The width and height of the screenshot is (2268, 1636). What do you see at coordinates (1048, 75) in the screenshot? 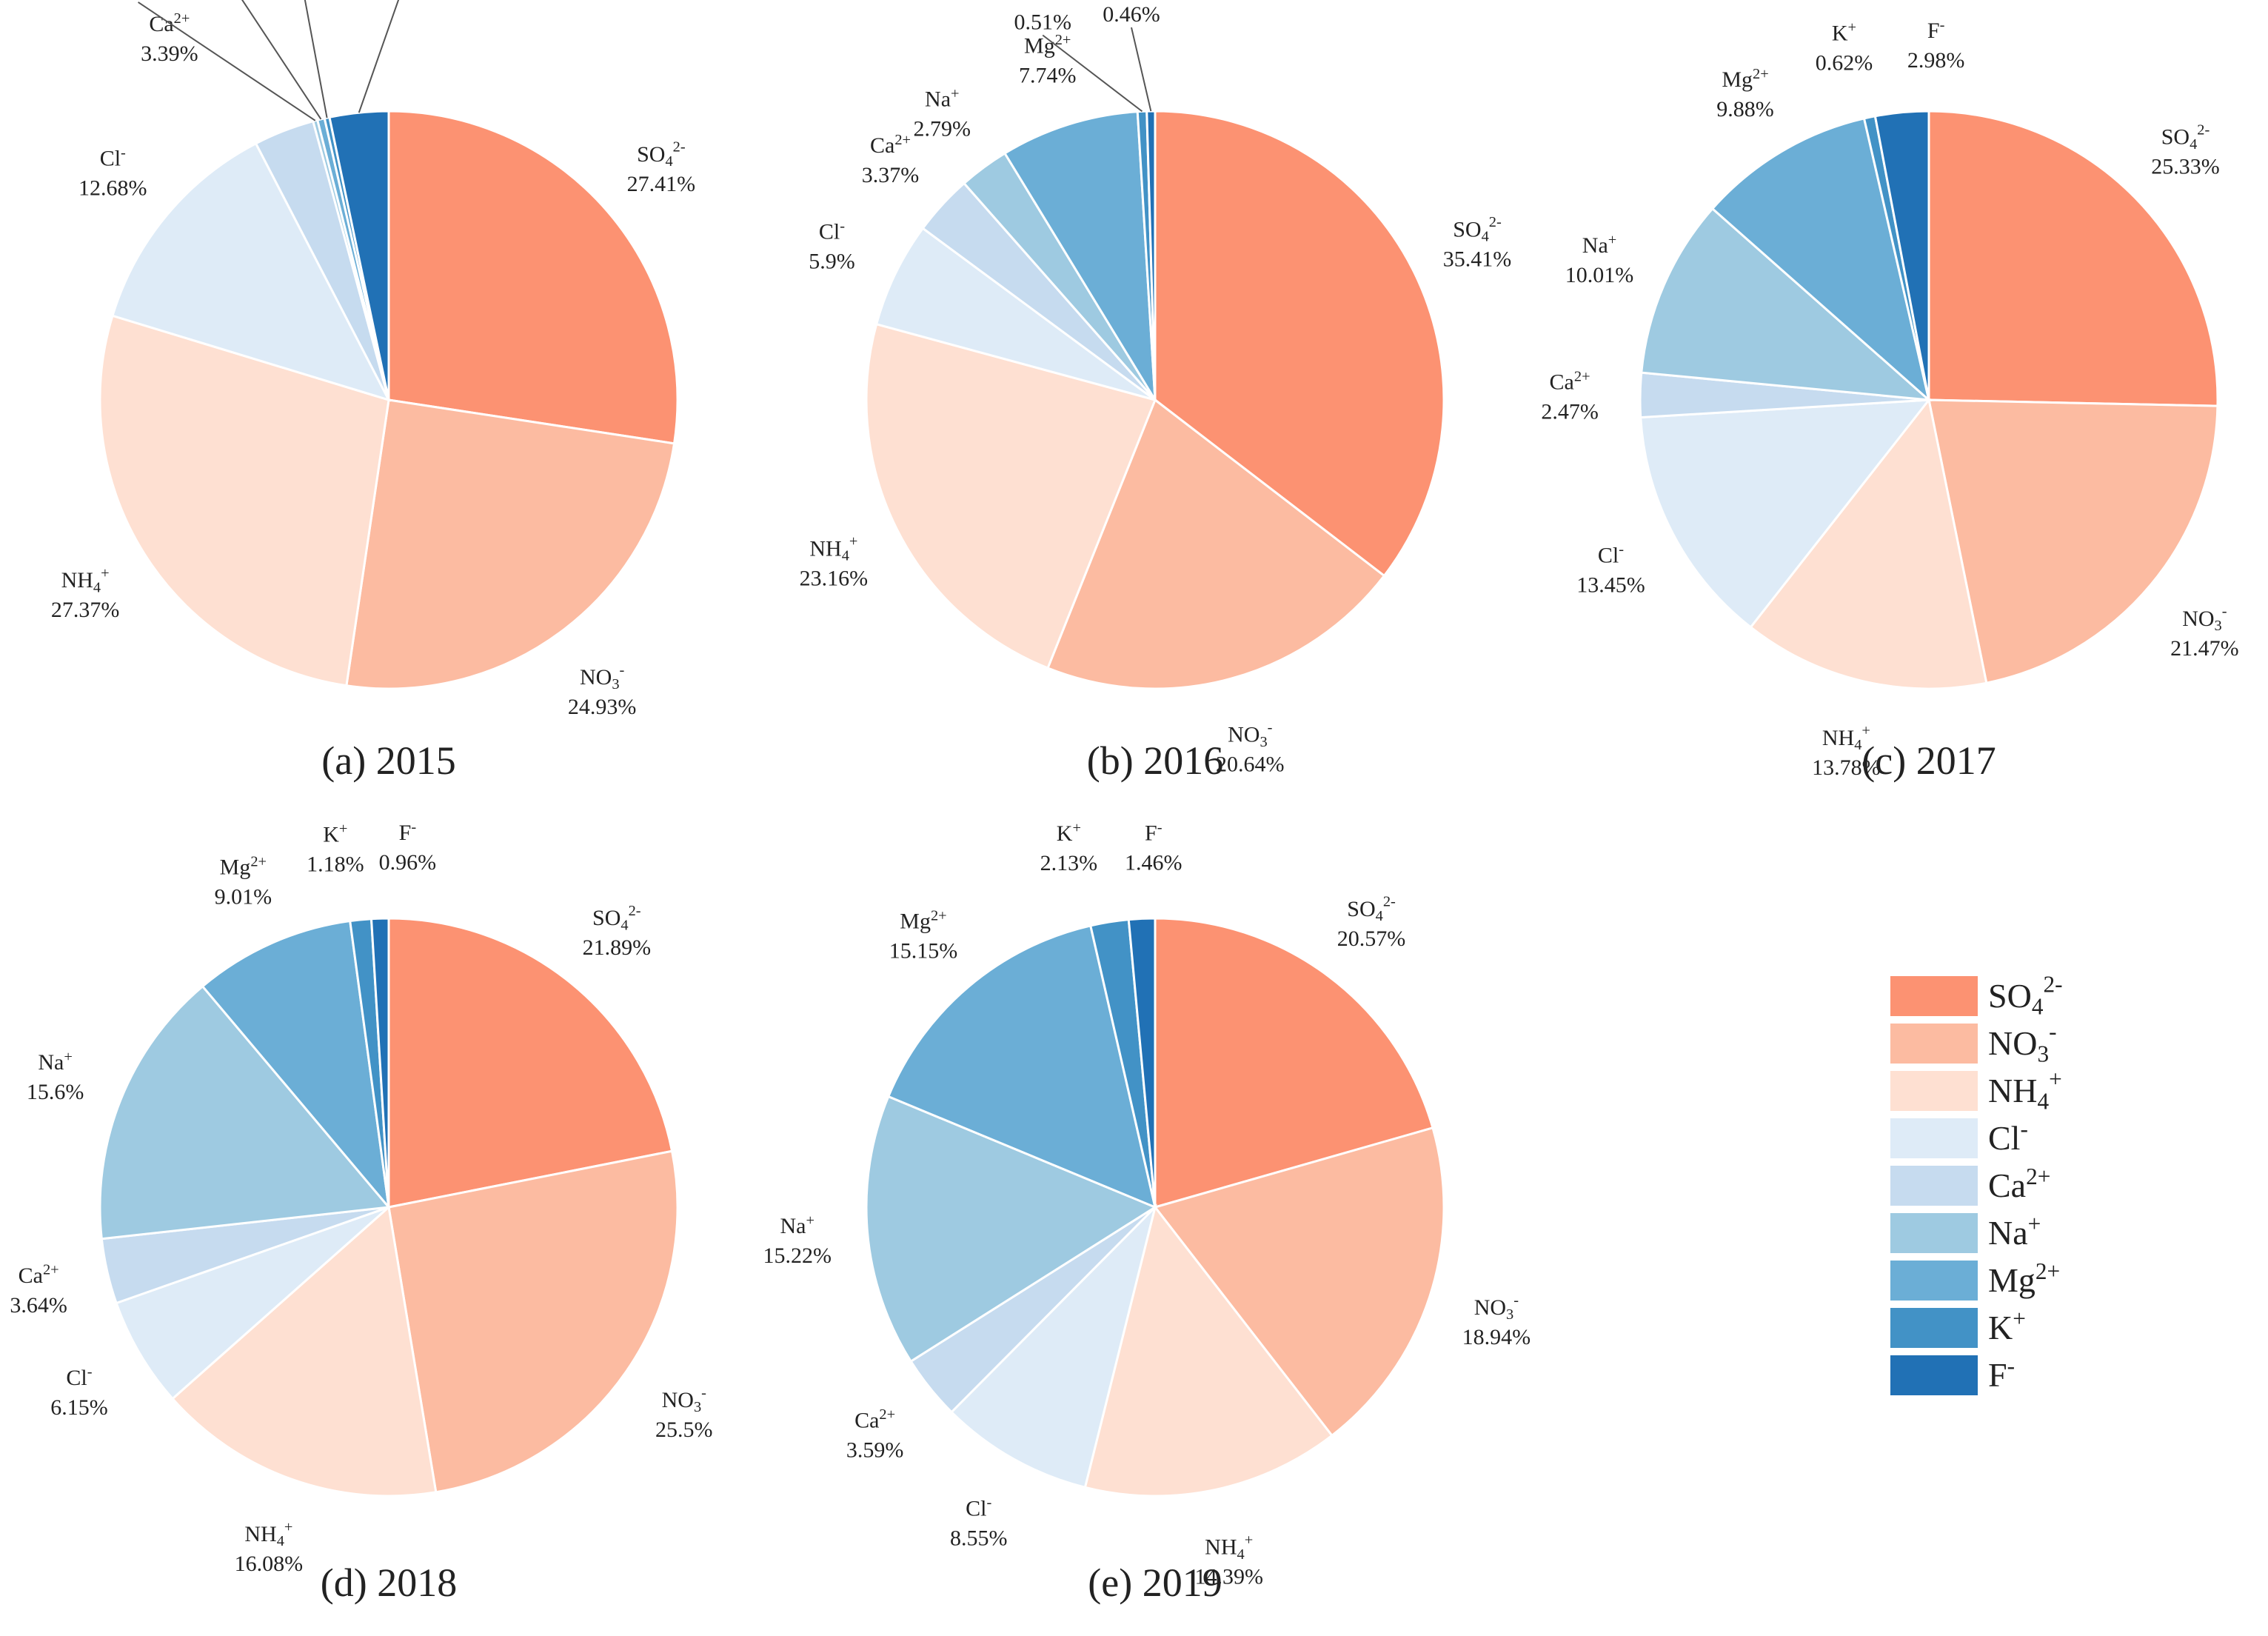
I see `slice-label-value: 7.74%` at bounding box center [1048, 75].